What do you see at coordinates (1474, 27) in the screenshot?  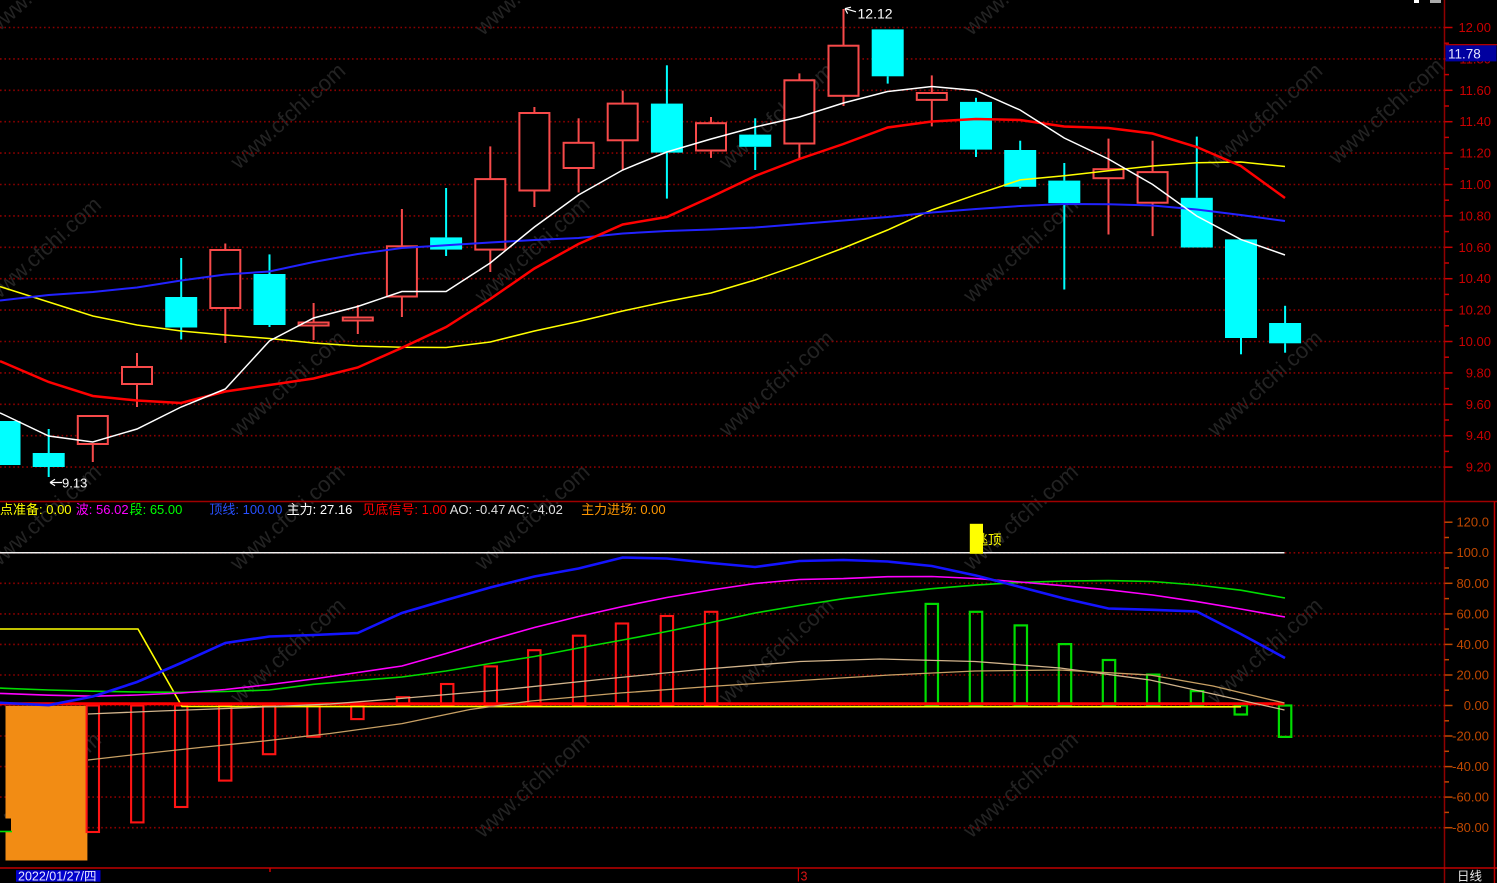 I see `svg-text: 12.00` at bounding box center [1474, 27].